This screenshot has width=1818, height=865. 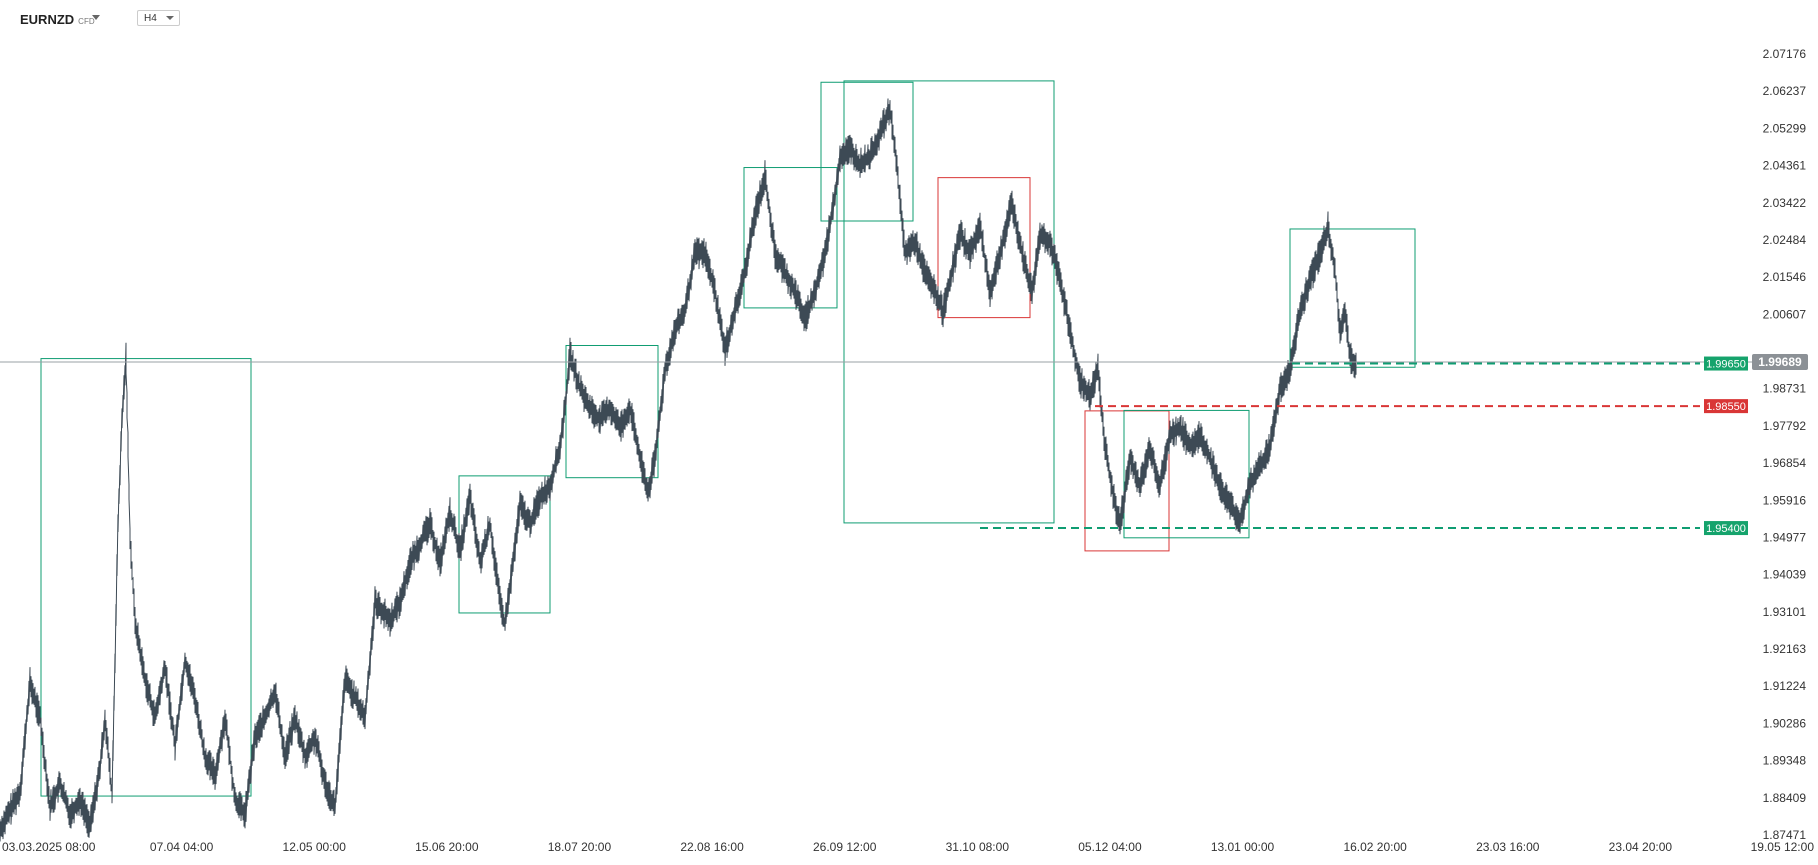 What do you see at coordinates (1785, 91) in the screenshot?
I see `y-tick-label: 2.06237` at bounding box center [1785, 91].